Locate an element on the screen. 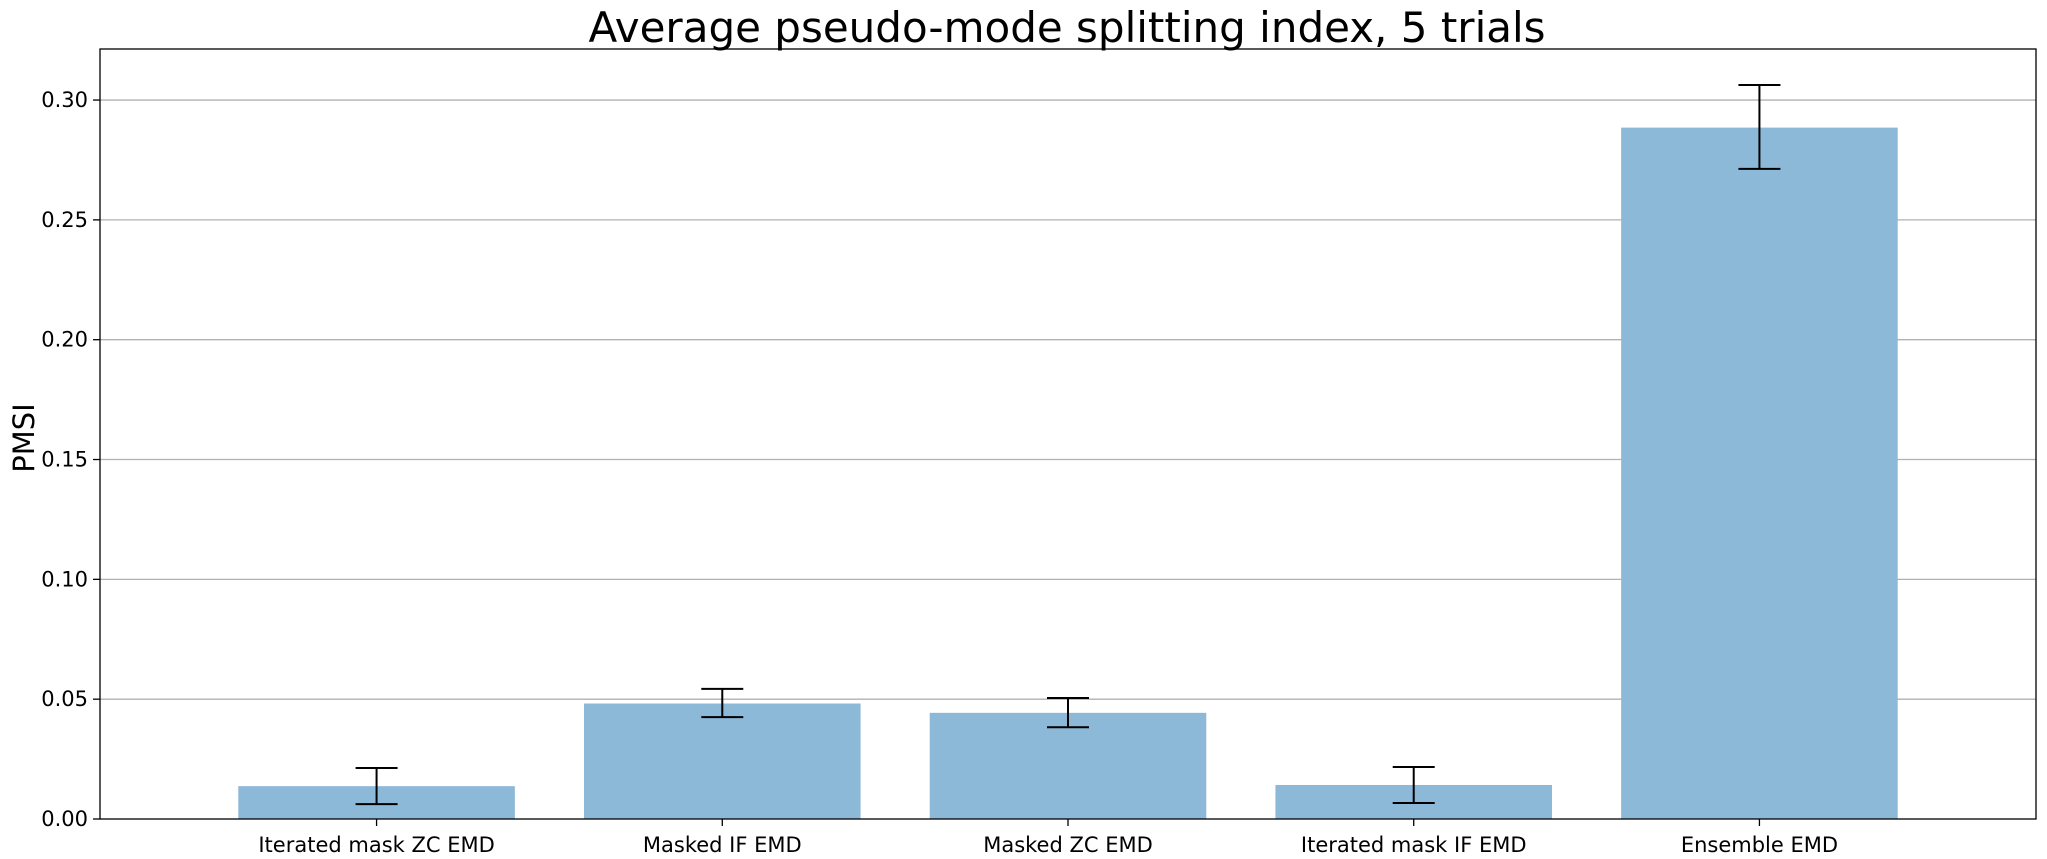  y-axis-label: PMSI is located at coordinates (24, 437).